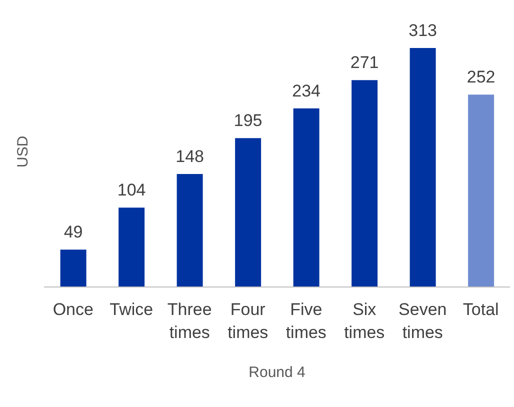  What do you see at coordinates (422, 321) in the screenshot?
I see `x-tick-label: Seven times` at bounding box center [422, 321].